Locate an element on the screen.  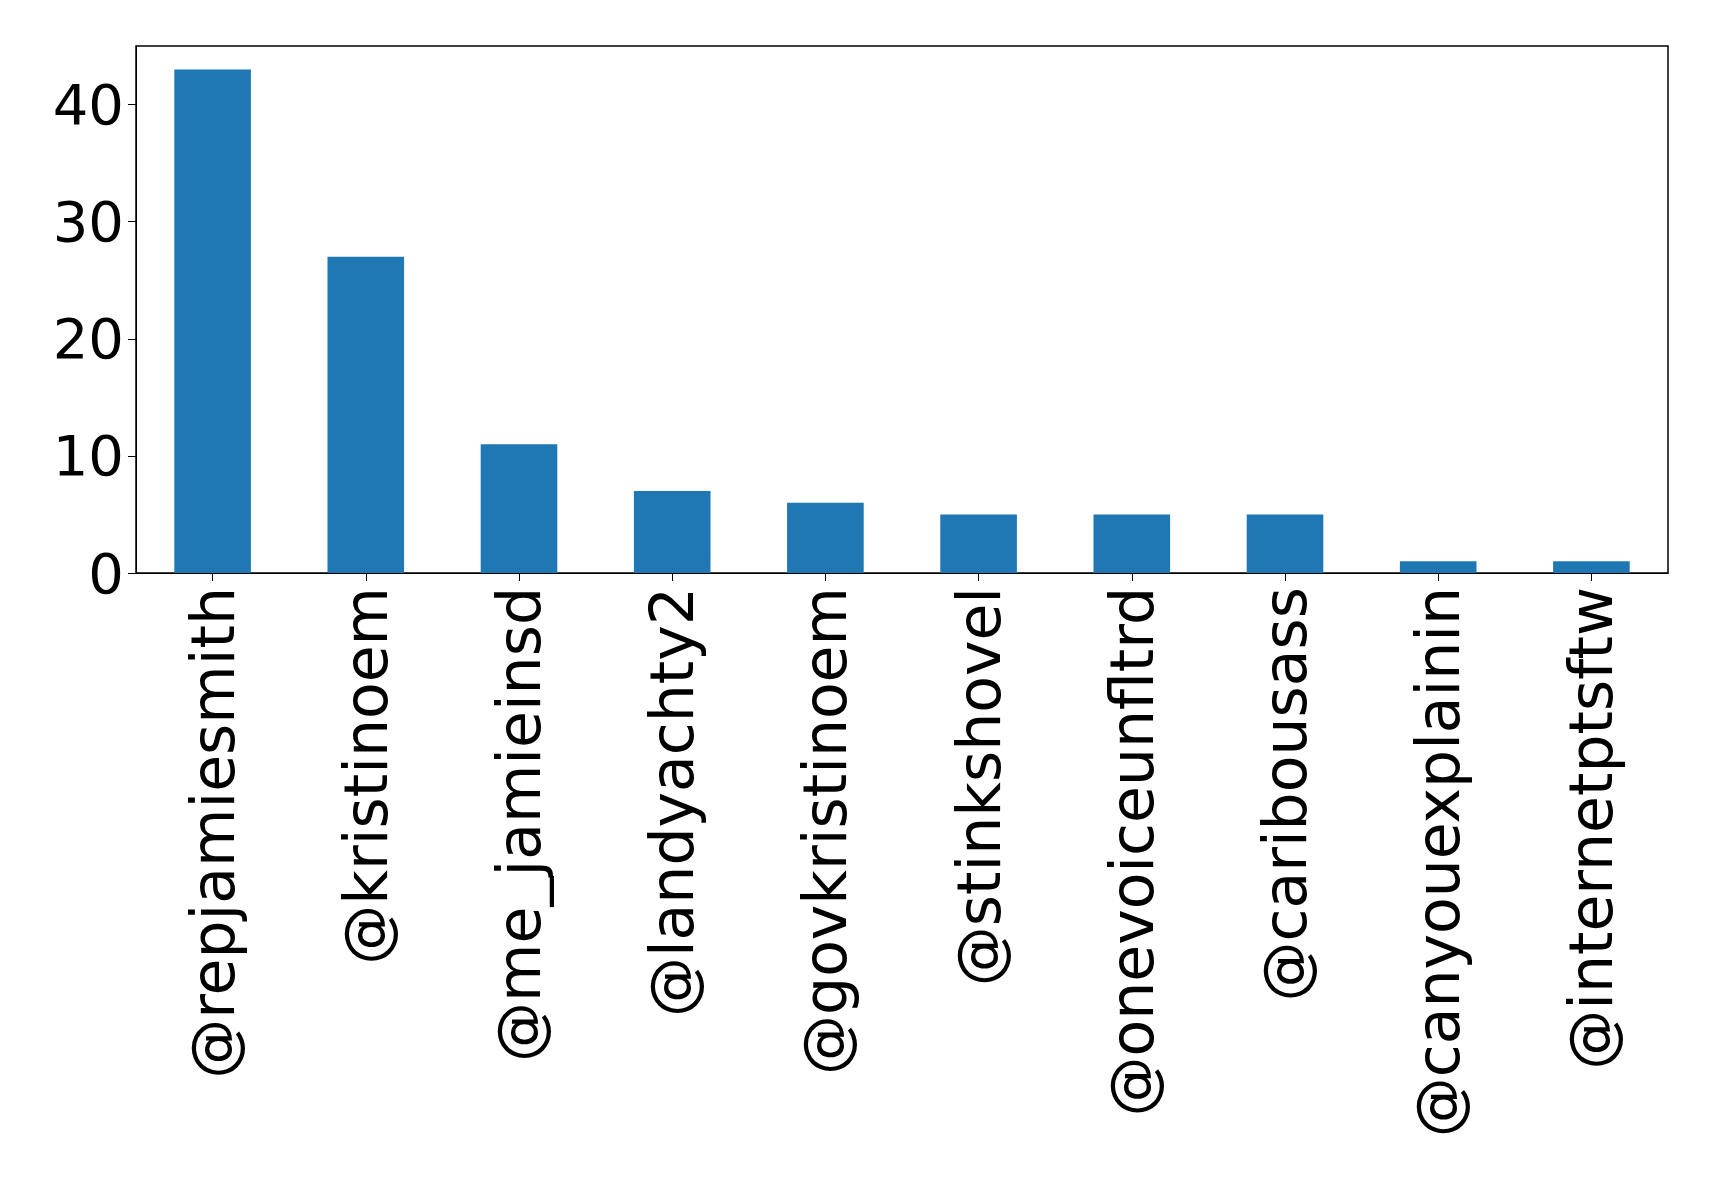
y-tick-label: 10 is located at coordinates (88, 456).